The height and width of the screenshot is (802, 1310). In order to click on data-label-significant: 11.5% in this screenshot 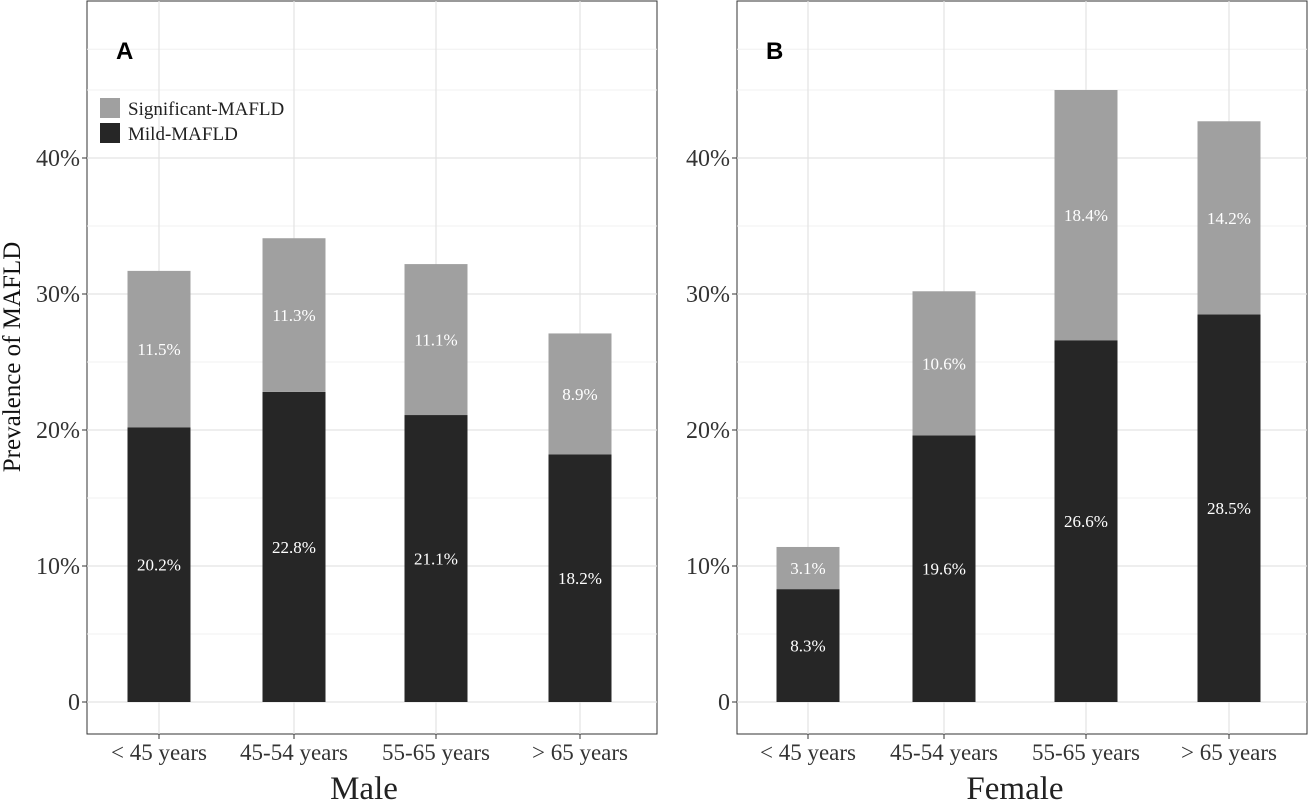, I will do `click(158, 349)`.